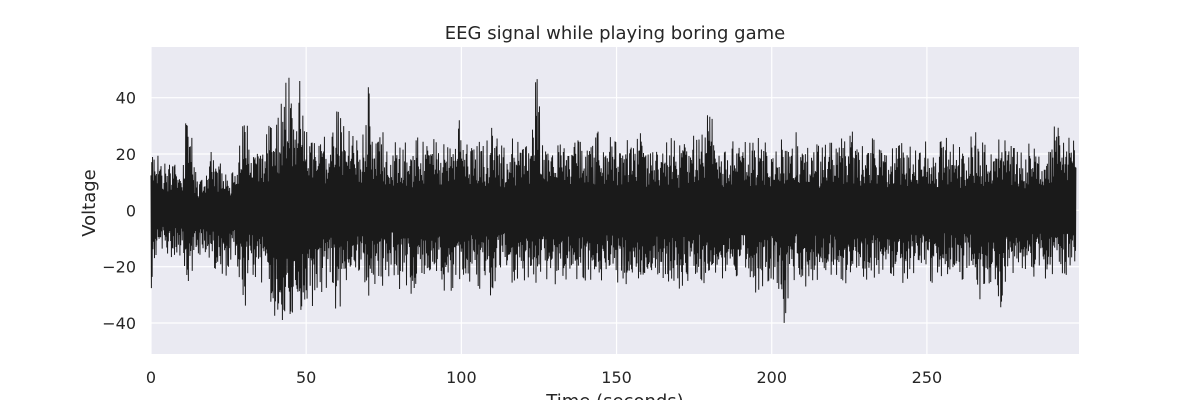  What do you see at coordinates (927, 377) in the screenshot?
I see `x-tick-label: 250` at bounding box center [927, 377].